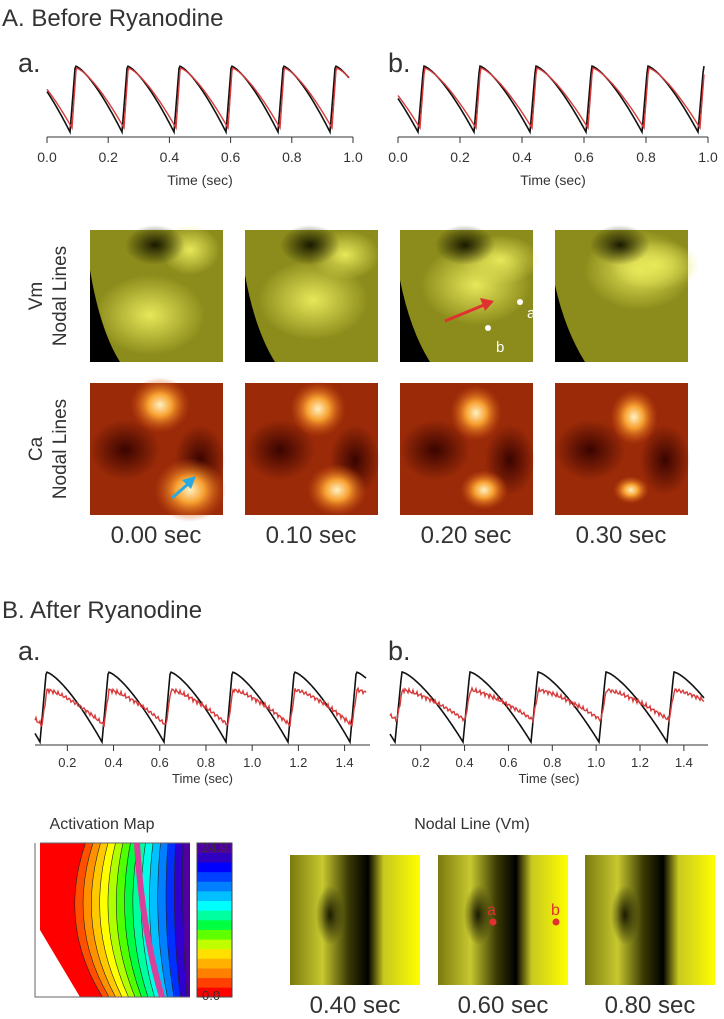 This screenshot has height=1019, width=724. I want to click on nodal-title: Nodal Line (Vm), so click(472, 824).